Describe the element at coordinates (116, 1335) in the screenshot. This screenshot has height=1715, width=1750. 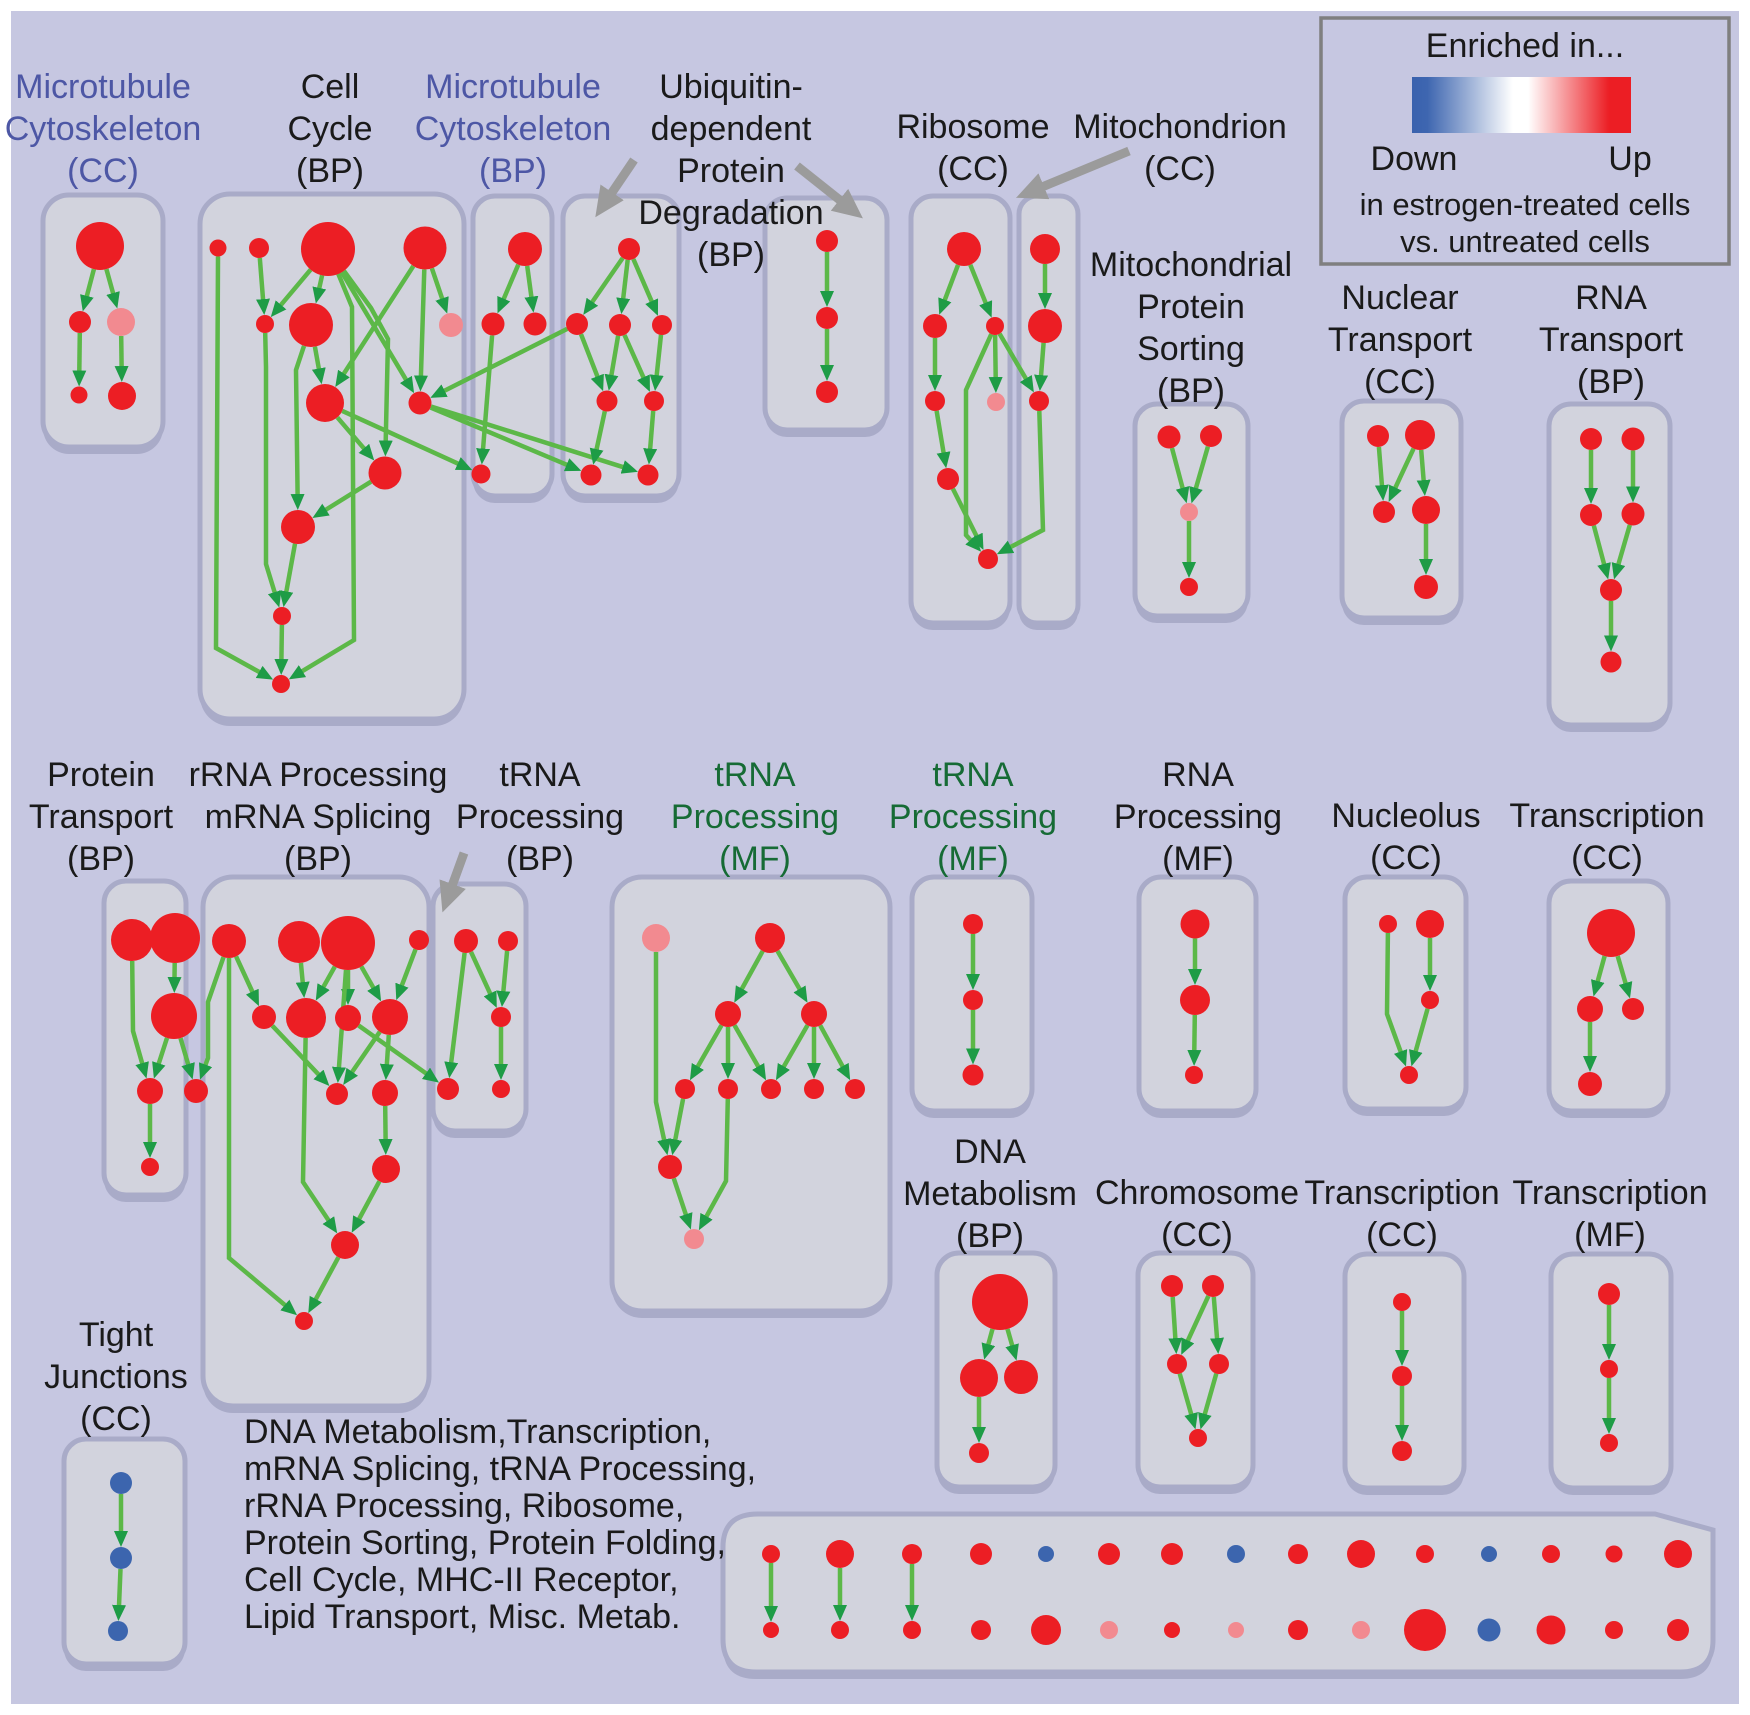
I see `svg-text: Tight` at that location.